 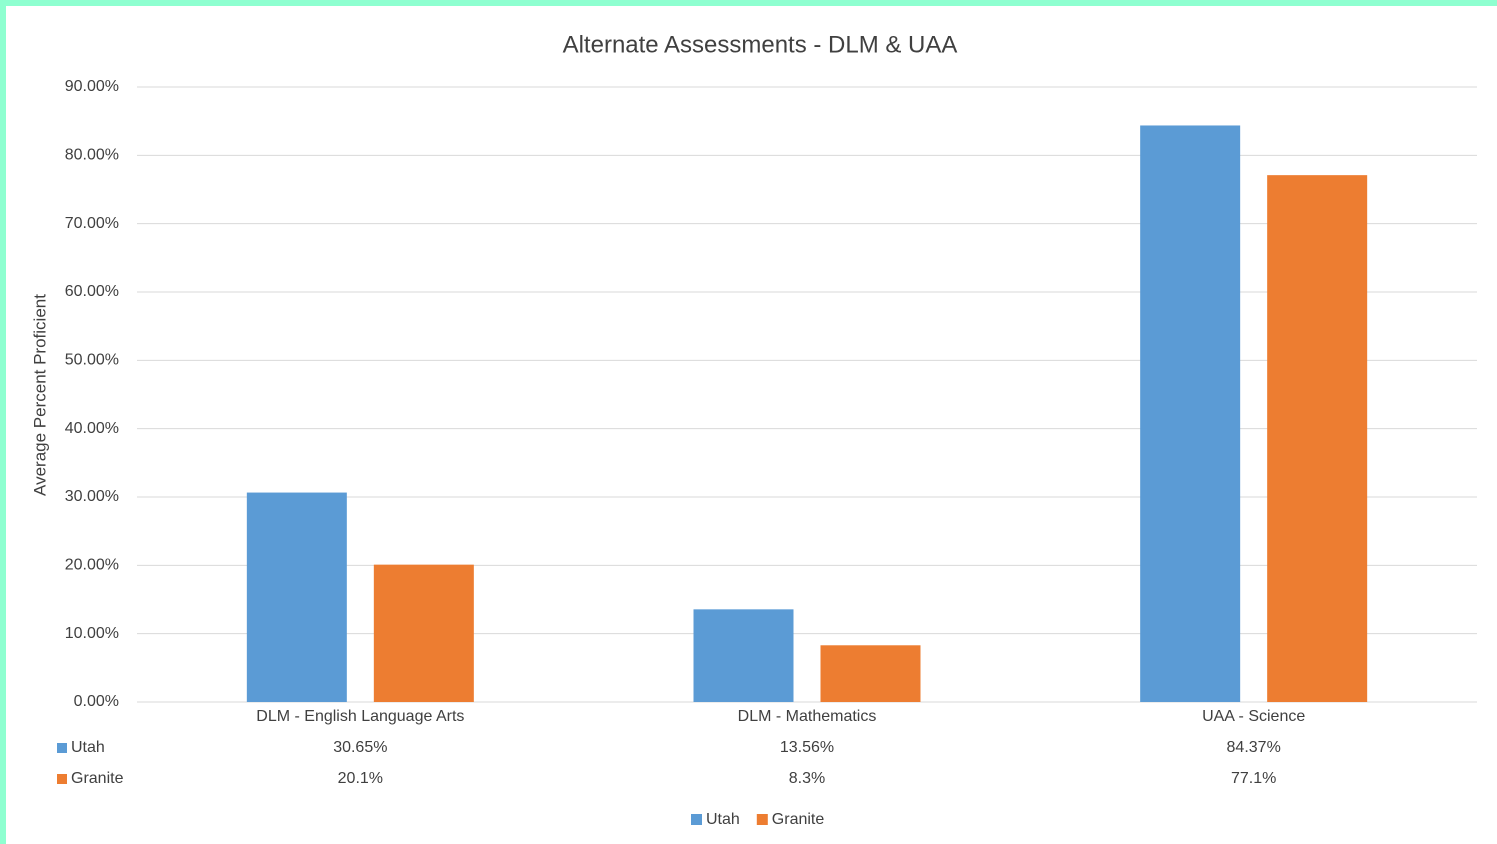 I want to click on data-table-value: 8.3%, so click(x=807, y=778).